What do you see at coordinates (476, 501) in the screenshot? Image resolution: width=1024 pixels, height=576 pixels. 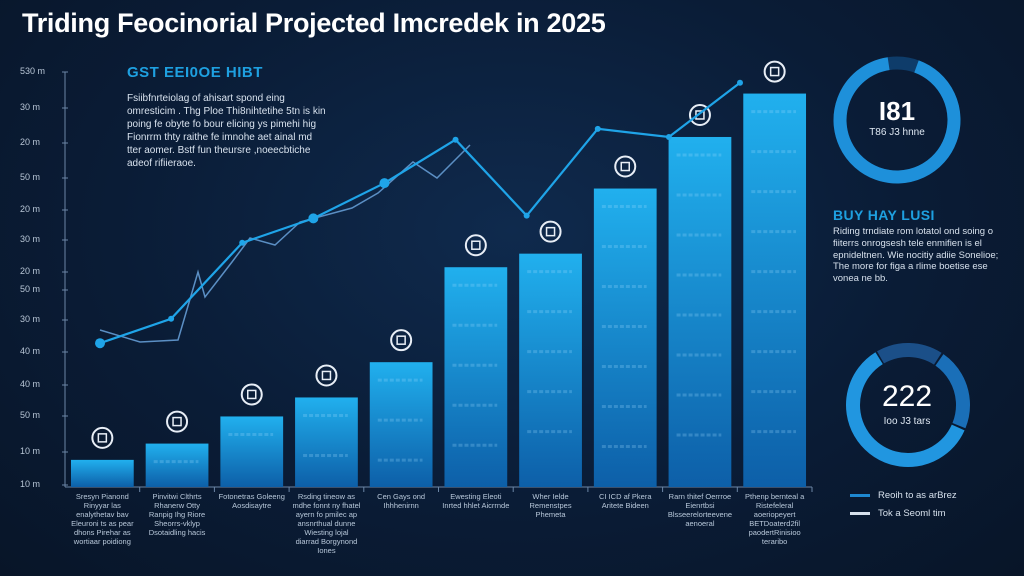 I see `x-tick-label: Ewesting Eleoti Inrted hhlet Aicrrnde` at bounding box center [476, 501].